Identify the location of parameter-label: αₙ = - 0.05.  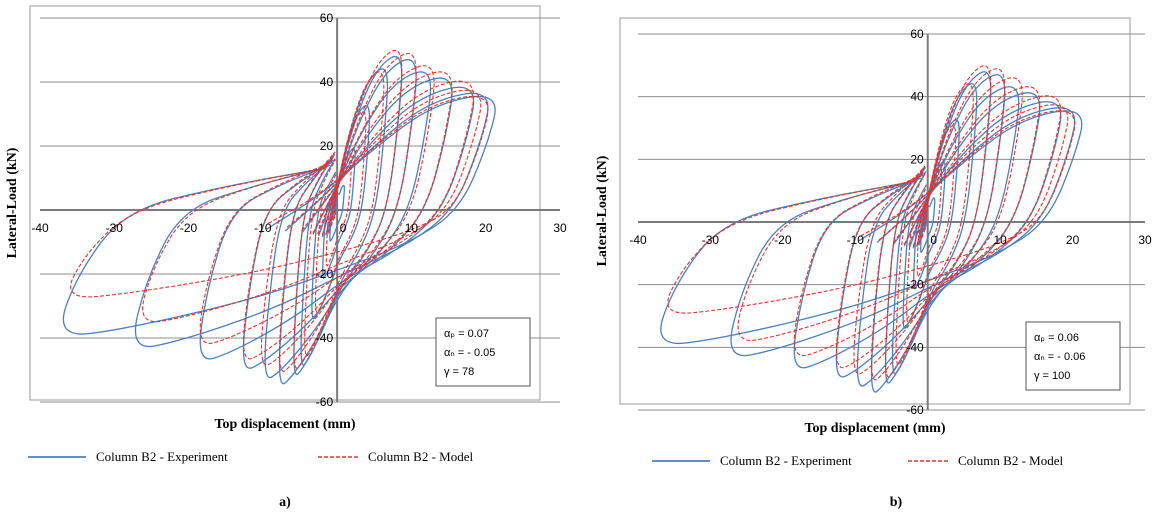
(469, 353).